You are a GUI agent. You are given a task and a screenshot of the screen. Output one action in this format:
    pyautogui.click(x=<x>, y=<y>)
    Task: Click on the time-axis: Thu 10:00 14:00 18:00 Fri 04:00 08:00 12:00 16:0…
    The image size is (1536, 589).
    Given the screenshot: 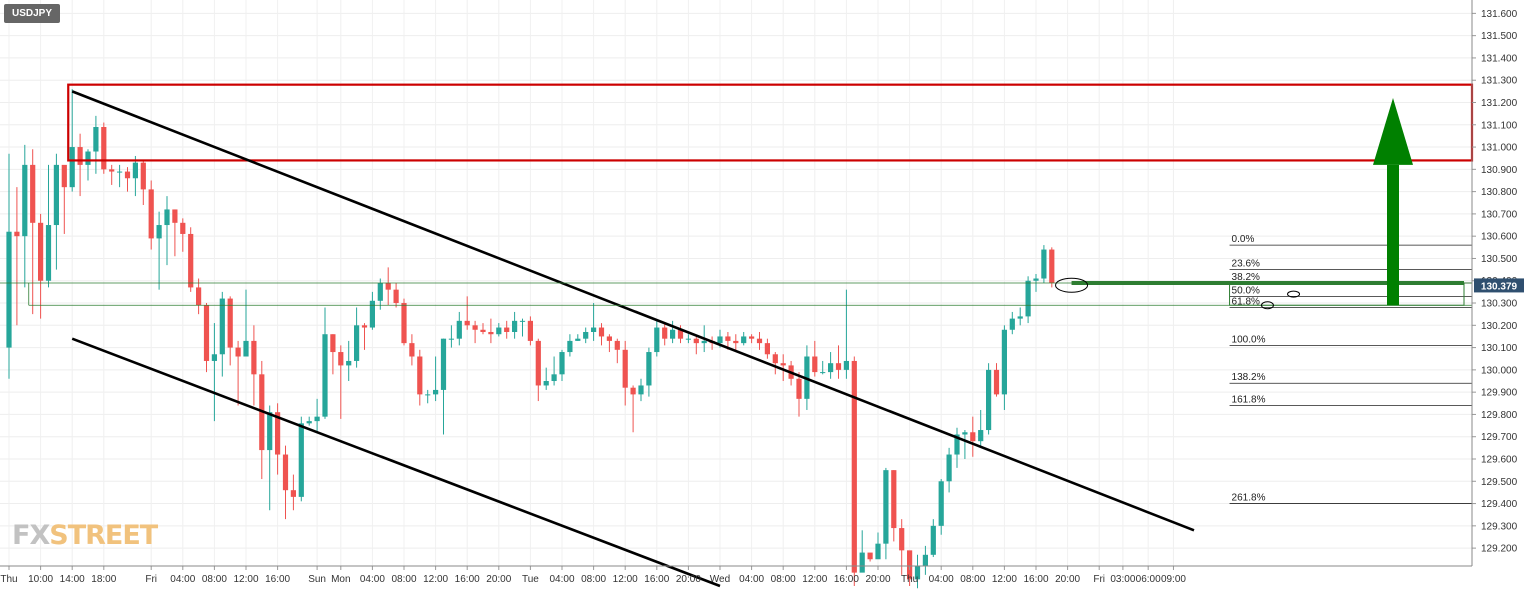 What is the action you would take?
    pyautogui.click(x=736, y=575)
    